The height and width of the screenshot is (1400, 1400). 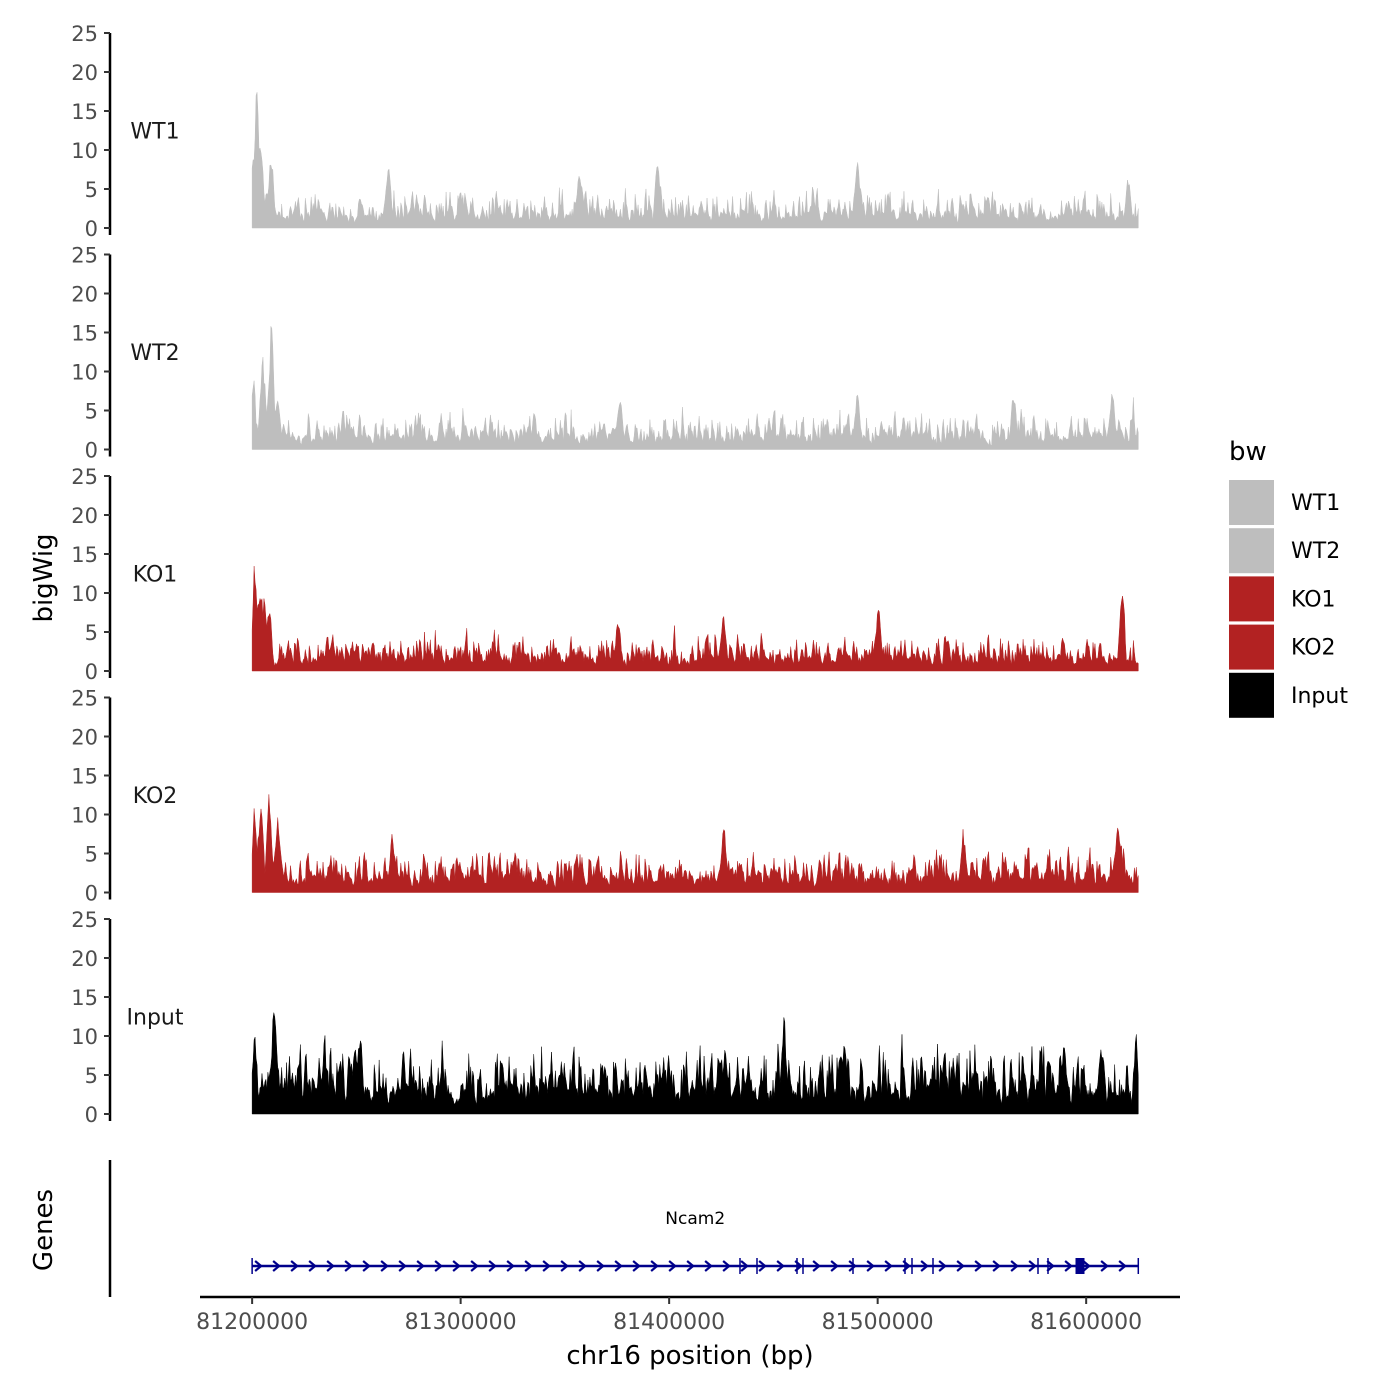 I want to click on legend-title: bw, so click(x=1248, y=452).